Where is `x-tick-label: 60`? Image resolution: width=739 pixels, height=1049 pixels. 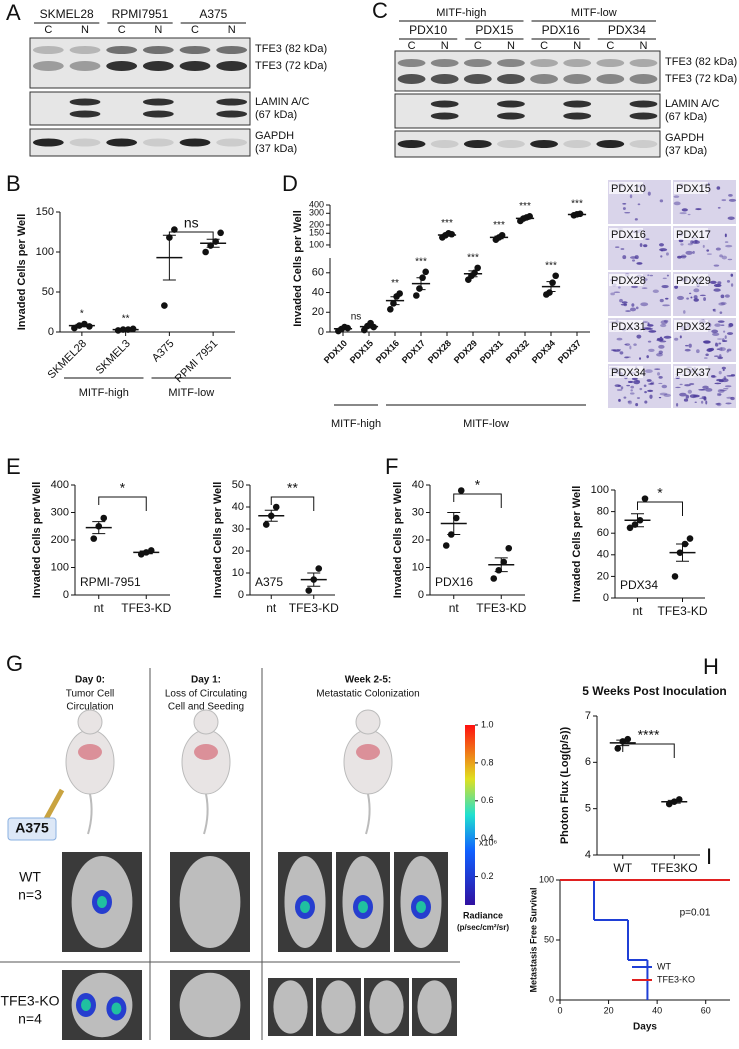 x-tick-label: 60 is located at coordinates (706, 1010).